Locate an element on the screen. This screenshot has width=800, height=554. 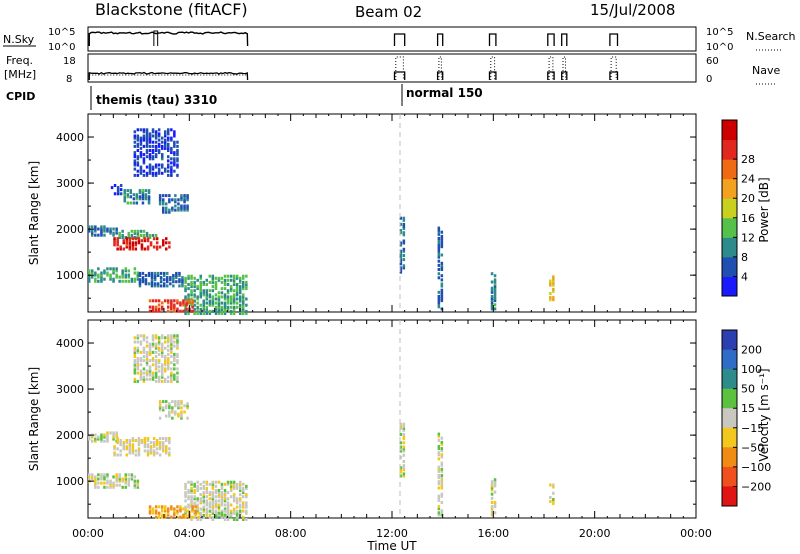
data-region is located at coordinates (493, 497).